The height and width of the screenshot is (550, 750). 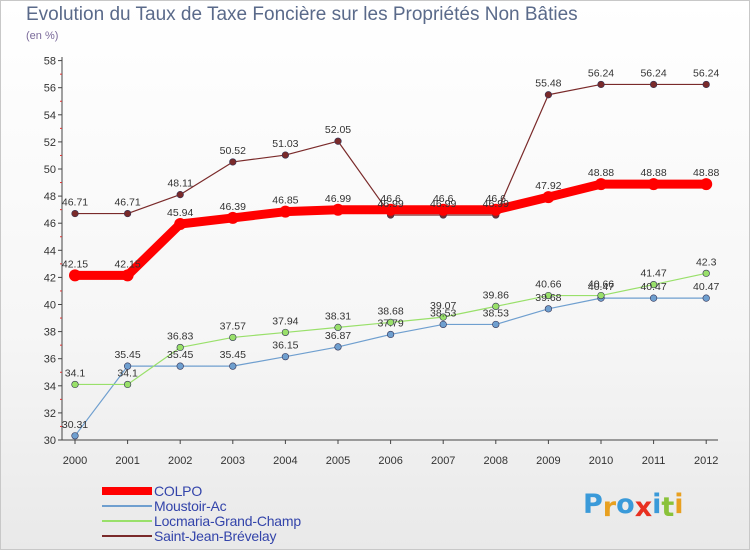 I want to click on y-tick-label: 56, so click(x=50, y=89).